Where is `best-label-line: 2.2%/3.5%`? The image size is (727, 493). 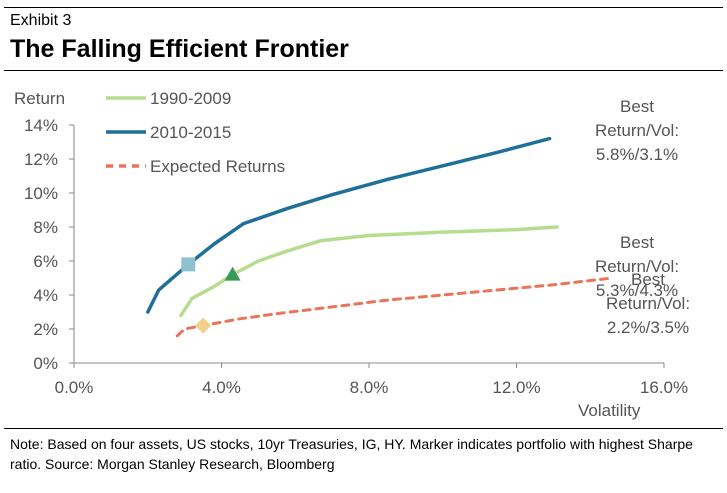 best-label-line: 2.2%/3.5% is located at coordinates (648, 327).